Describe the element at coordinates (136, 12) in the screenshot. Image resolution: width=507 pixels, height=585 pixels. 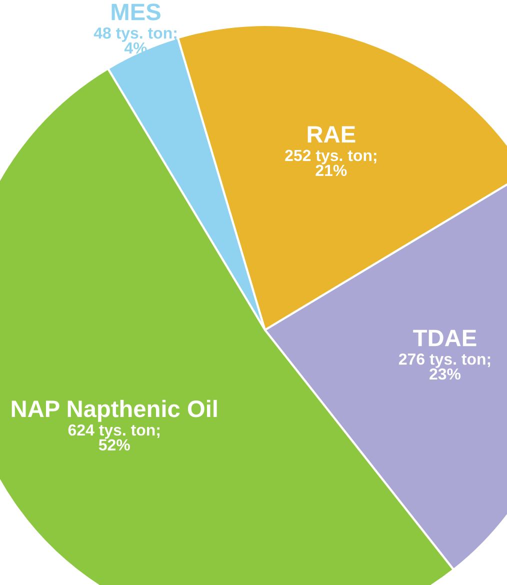
I see `slice-label: MES` at that location.